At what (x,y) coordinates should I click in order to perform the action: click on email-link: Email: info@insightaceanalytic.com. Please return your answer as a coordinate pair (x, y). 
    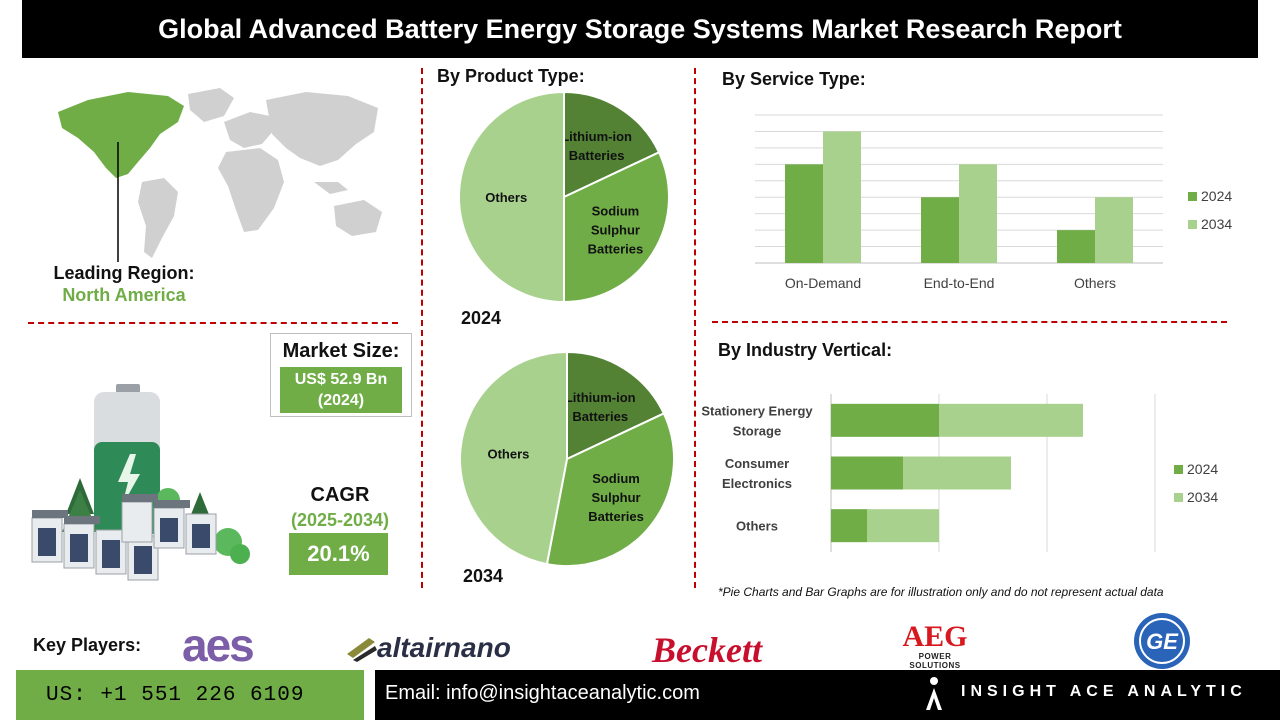
    Looking at the image, I should click on (542, 693).